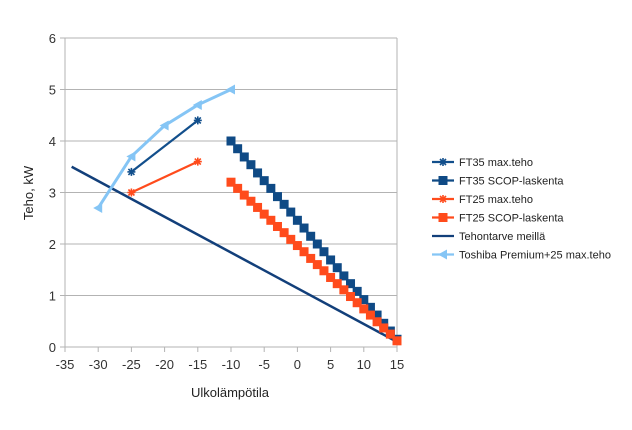  I want to click on x-tick-label: -35, so click(65, 364).